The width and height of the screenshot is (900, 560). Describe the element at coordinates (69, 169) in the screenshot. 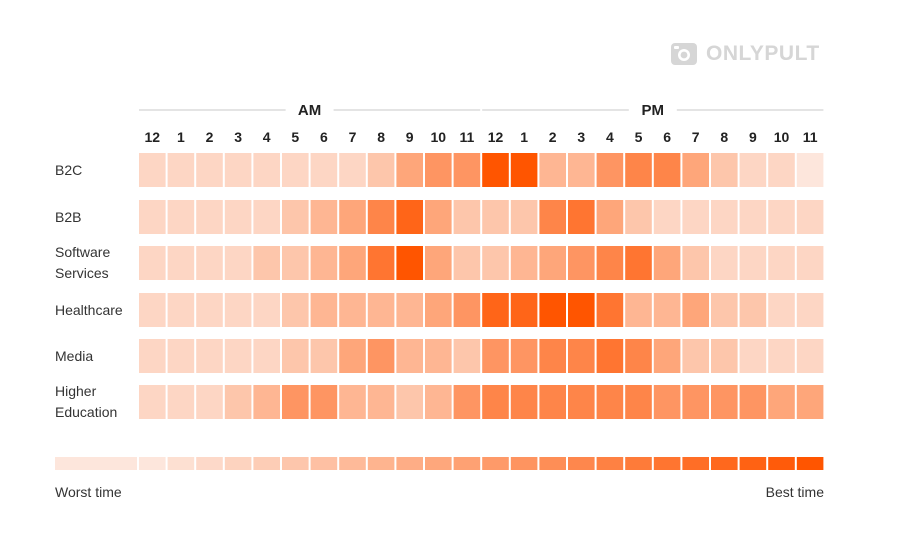

I see `row-label: B2C` at that location.